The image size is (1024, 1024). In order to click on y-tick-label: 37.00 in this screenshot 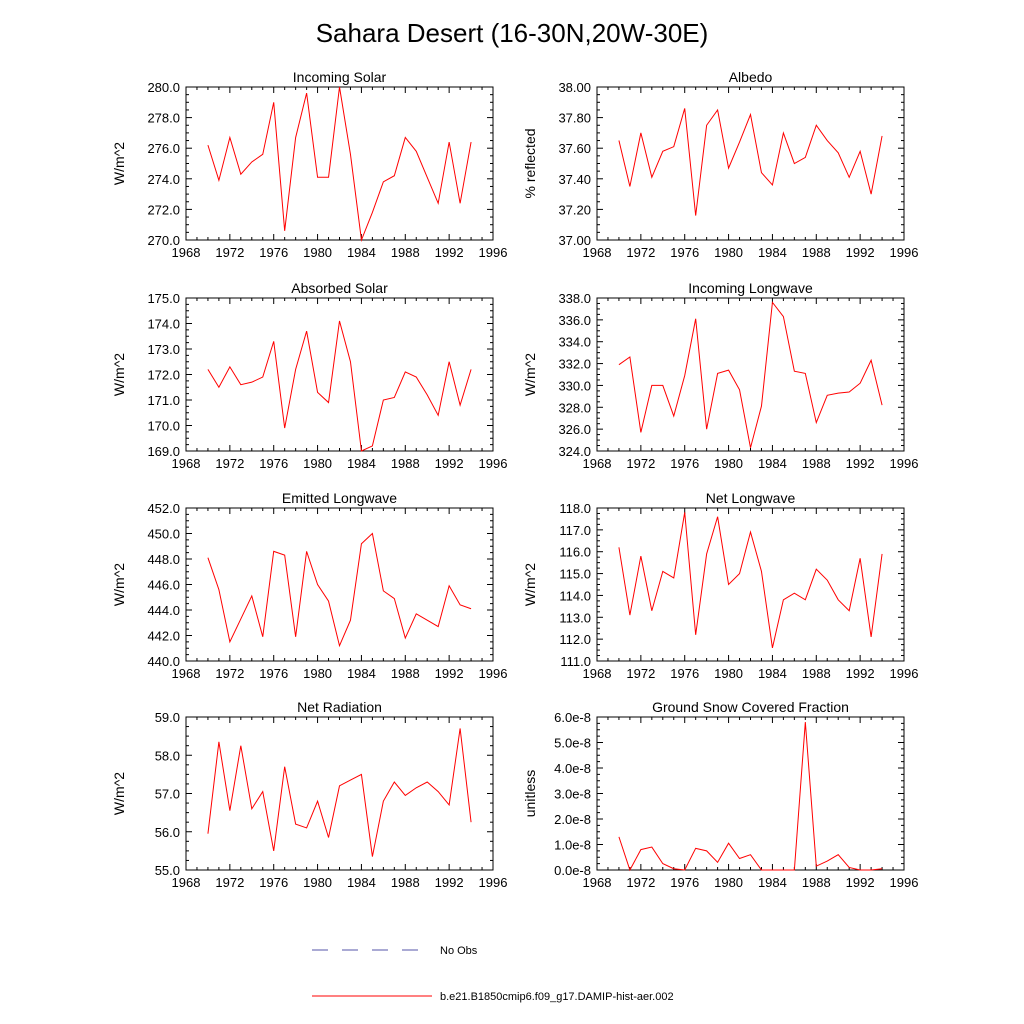, I will do `click(574, 240)`.